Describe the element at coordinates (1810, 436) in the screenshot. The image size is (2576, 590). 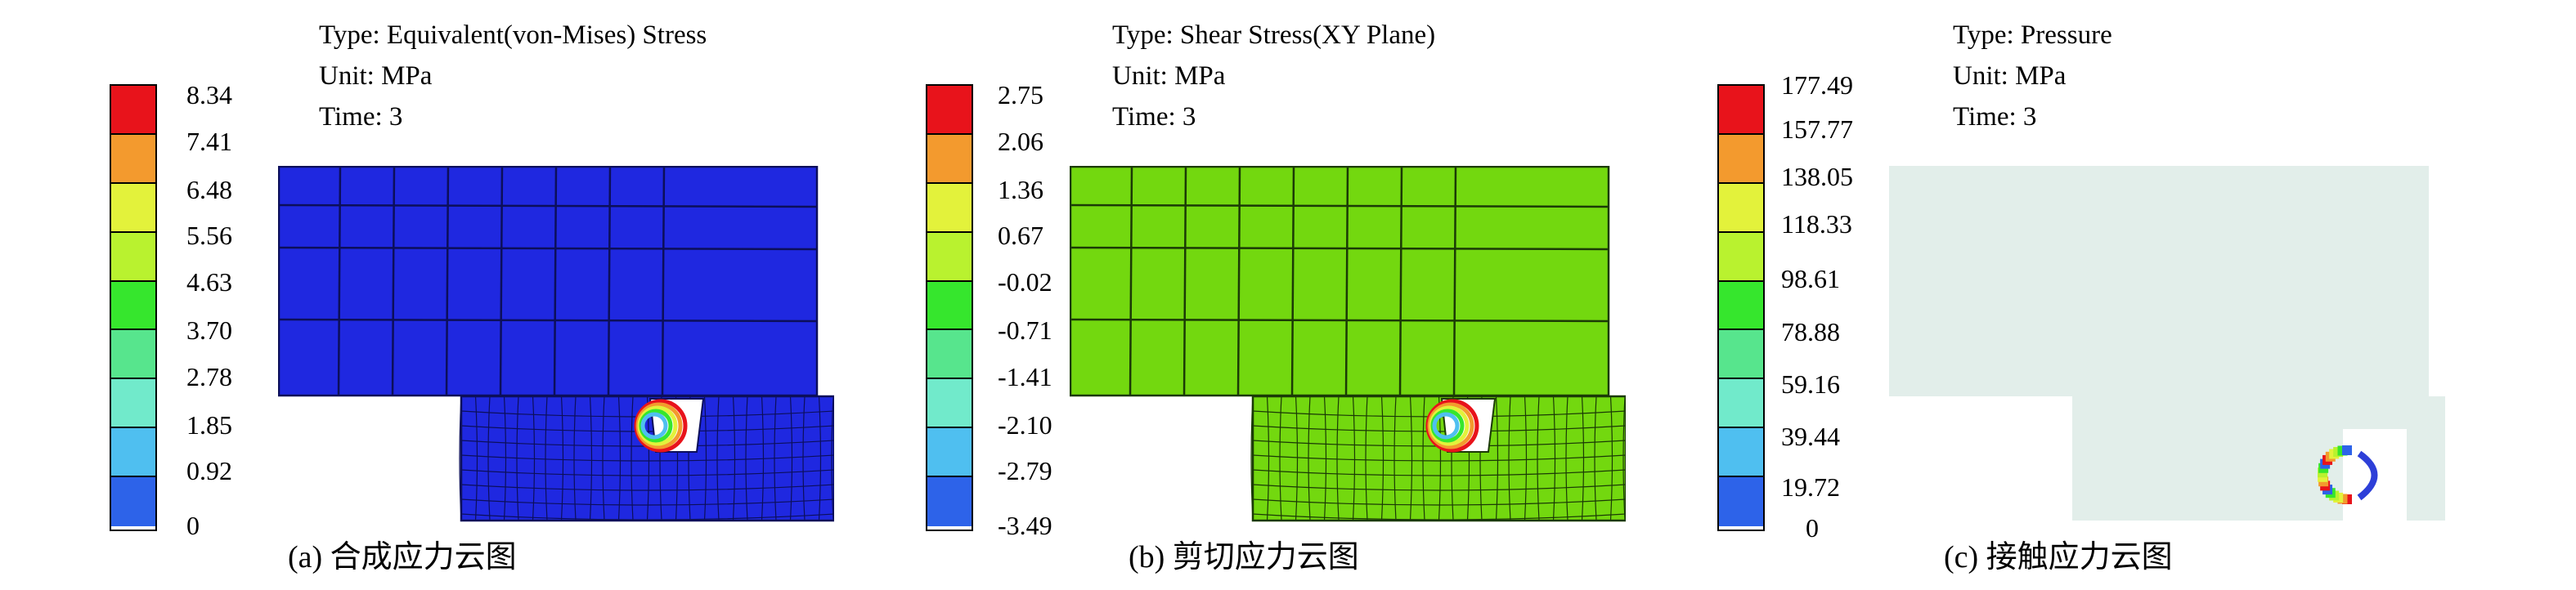
I see `legend-tick: 39.44` at that location.